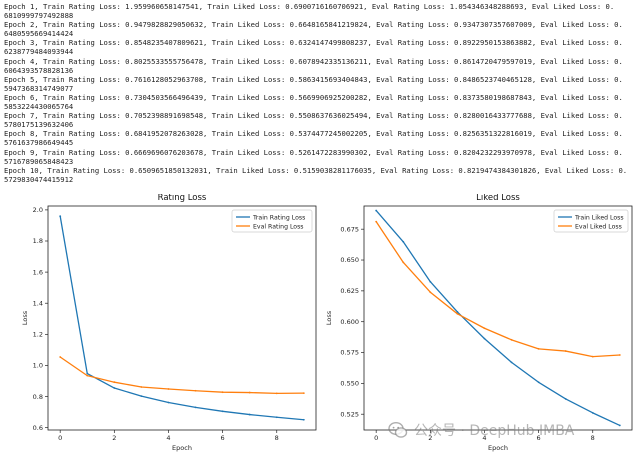  What do you see at coordinates (278, 226) in the screenshot?
I see `legend-entry: Eval Rating Loss` at bounding box center [278, 226].